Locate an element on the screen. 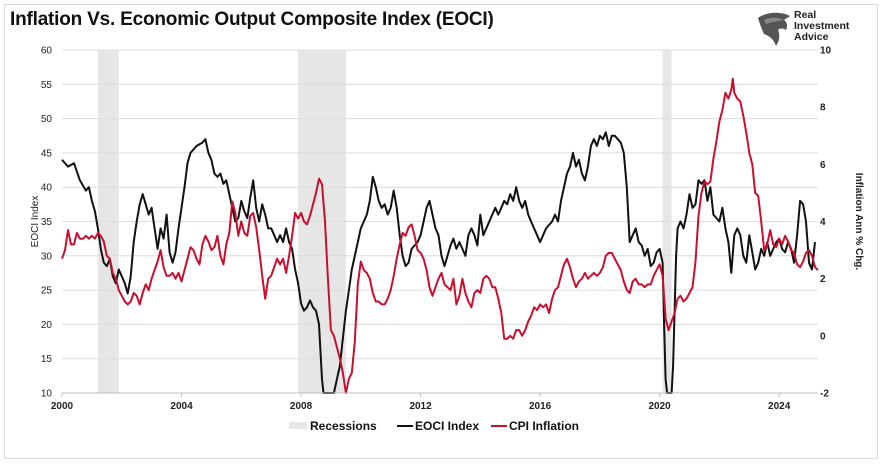 Image resolution: width=884 pixels, height=465 pixels. logo-text: Real Investment Advice is located at coordinates (821, 26).